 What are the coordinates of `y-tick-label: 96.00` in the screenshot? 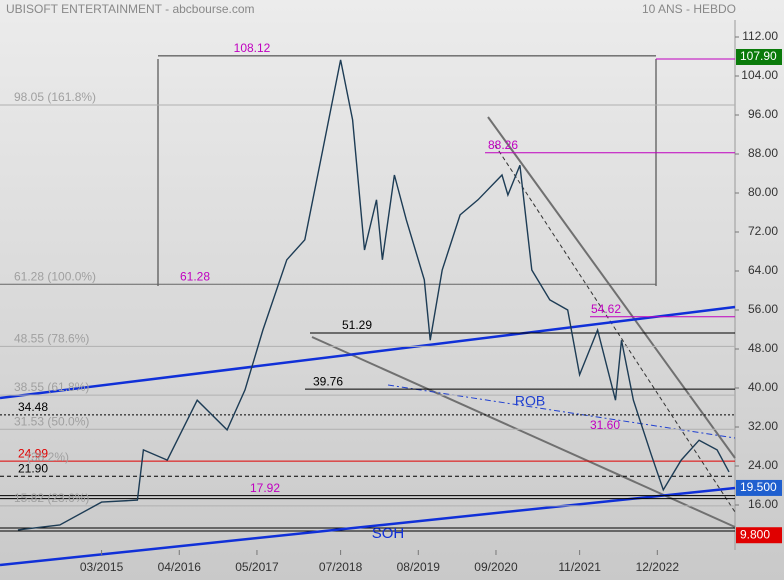 It's located at (763, 114).